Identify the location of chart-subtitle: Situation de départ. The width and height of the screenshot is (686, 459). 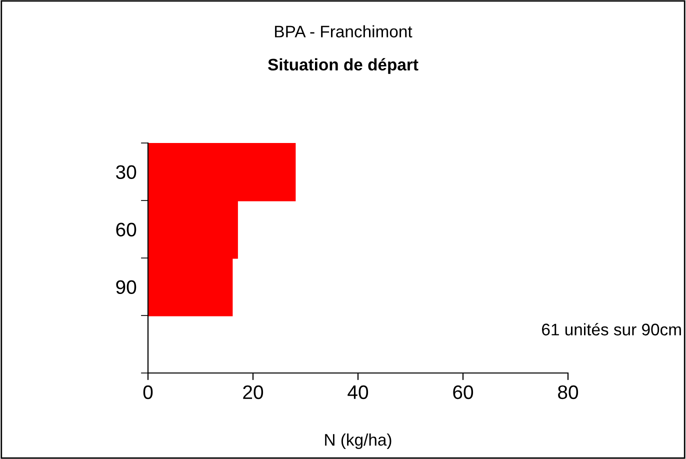
(343, 66).